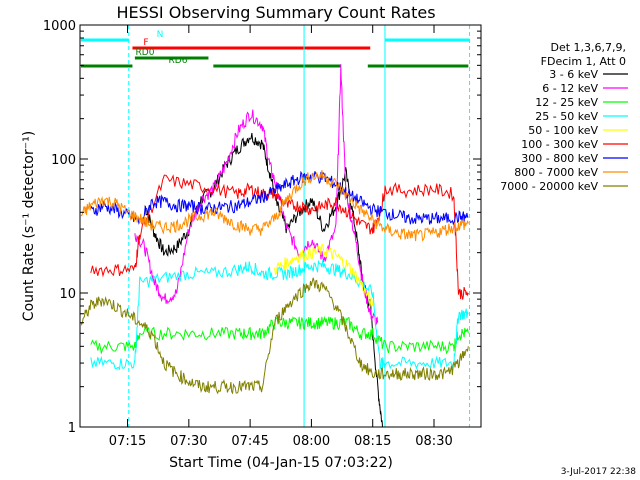 The height and width of the screenshot is (480, 640). What do you see at coordinates (160, 35) in the screenshot?
I see `flag-label-n: N` at bounding box center [160, 35].